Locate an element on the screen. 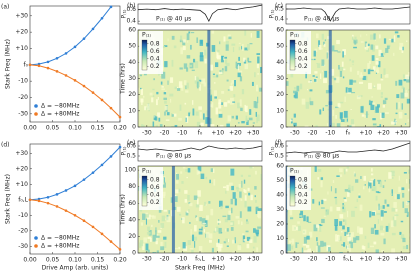 This screenshot has height=275, width=415. legend-label: Δ = +80MHz is located at coordinates (60, 246).